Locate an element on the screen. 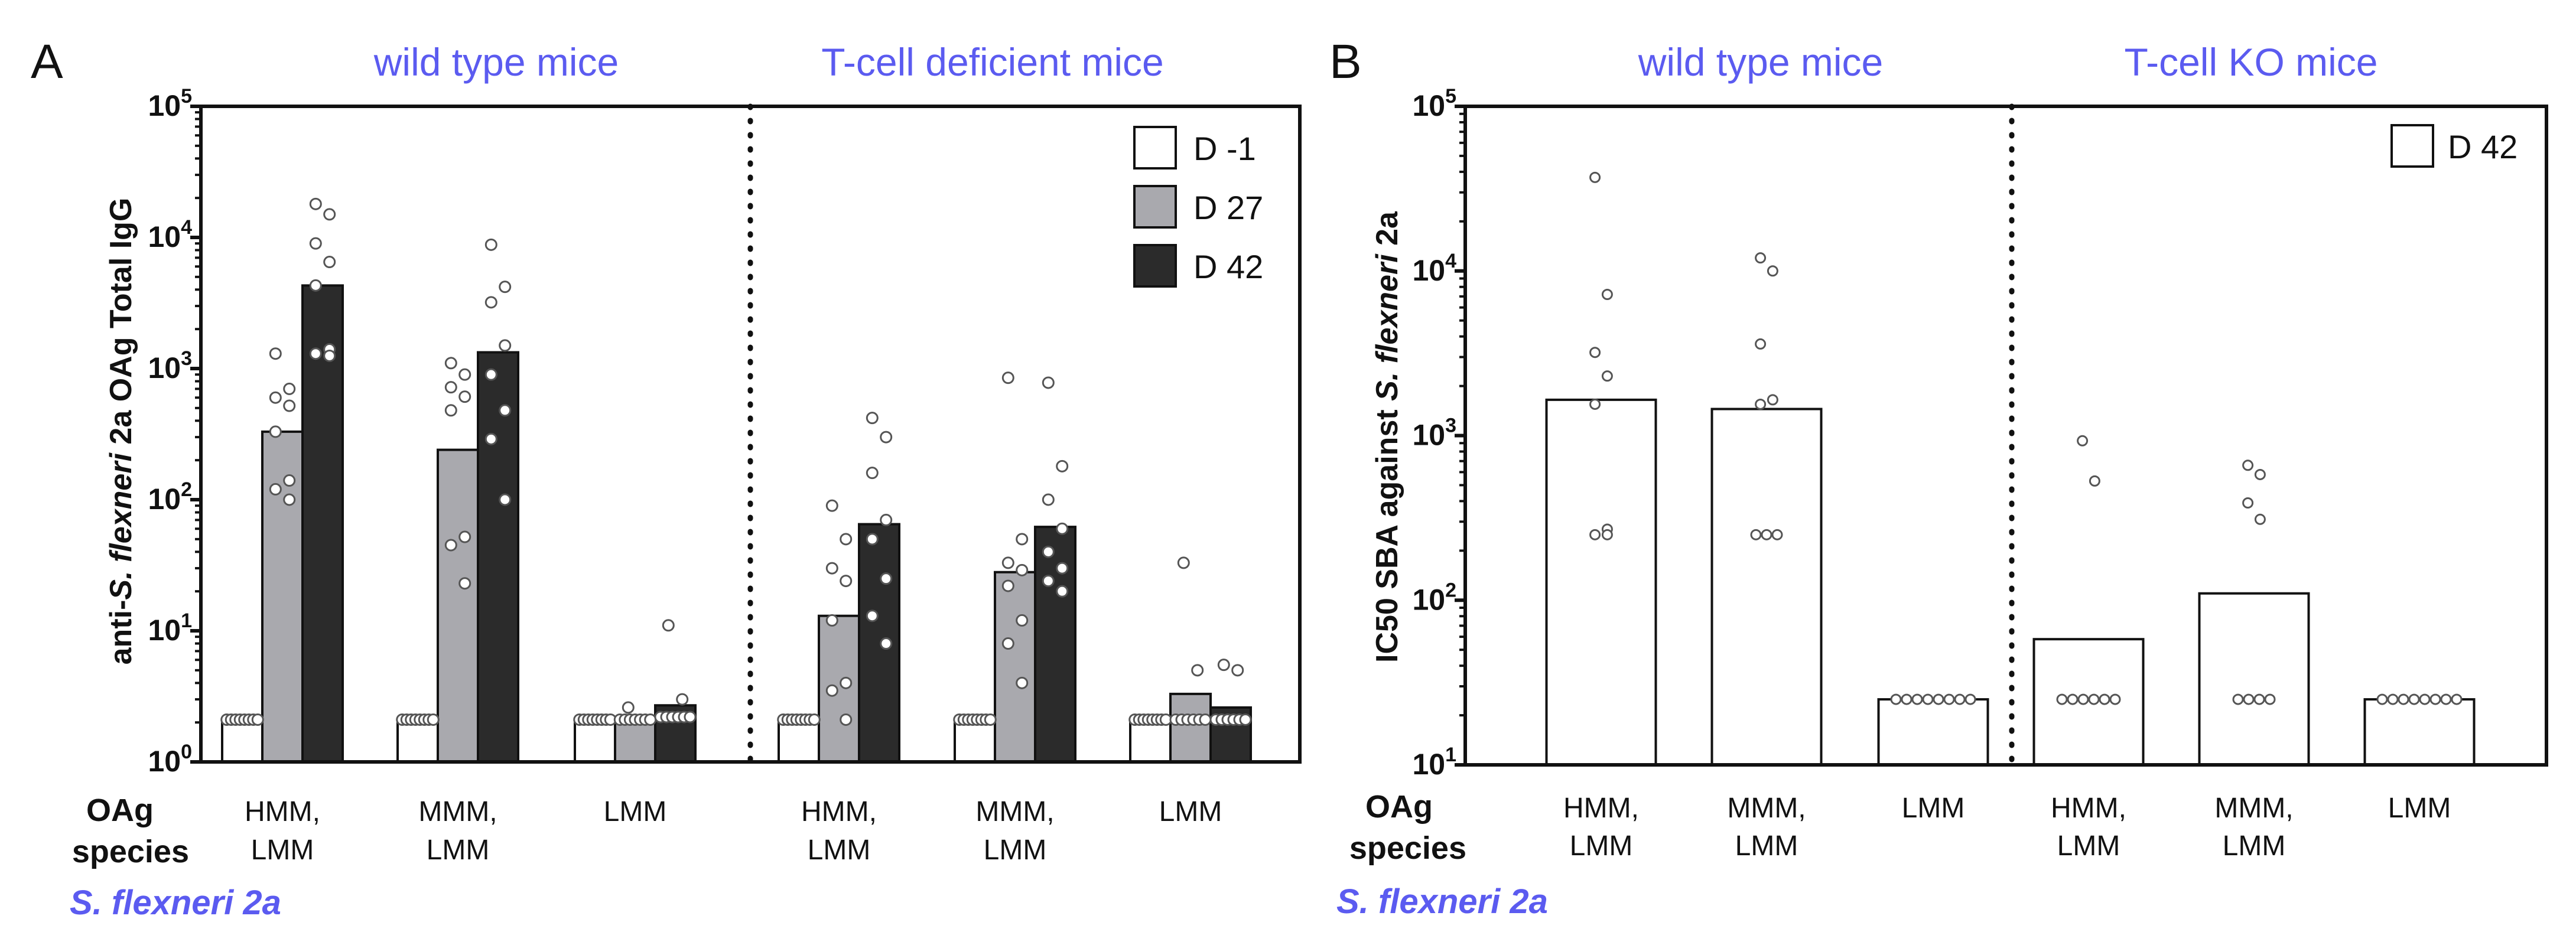 The width and height of the screenshot is (2576, 945). panel-a-legend: D -1 D 27 D 42 is located at coordinates (1198, 207).